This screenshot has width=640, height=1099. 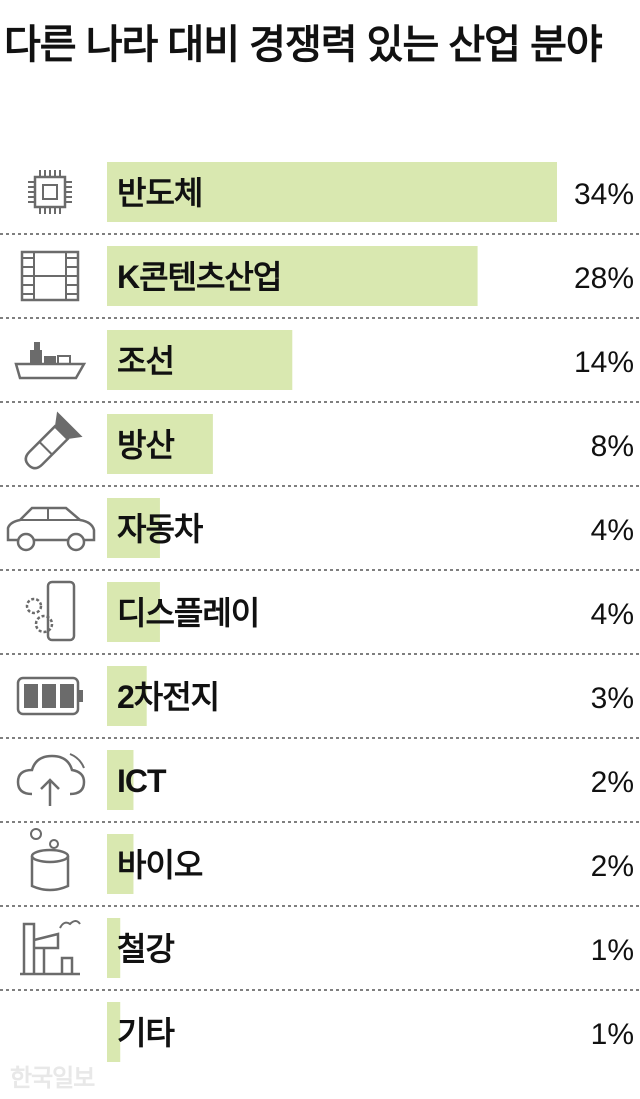 What do you see at coordinates (320, 702) in the screenshot?
I see `bar-row: 2차전지 3%` at bounding box center [320, 702].